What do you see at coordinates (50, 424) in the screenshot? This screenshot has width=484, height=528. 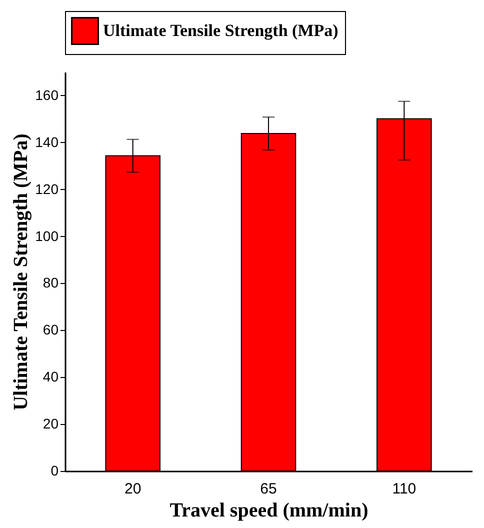 I see `y-tick-label: 20` at bounding box center [50, 424].